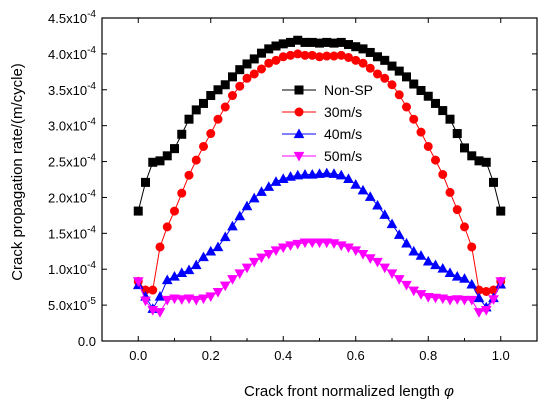 The width and height of the screenshot is (550, 404). What do you see at coordinates (343, 134) in the screenshot?
I see `legend-label: 40m/s` at bounding box center [343, 134].